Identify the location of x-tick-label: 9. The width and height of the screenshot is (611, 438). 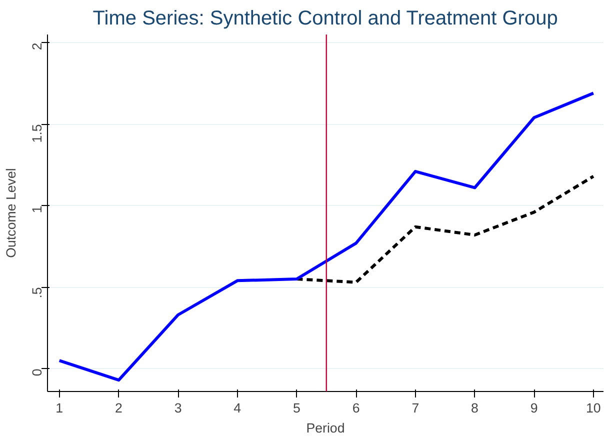
(534, 408).